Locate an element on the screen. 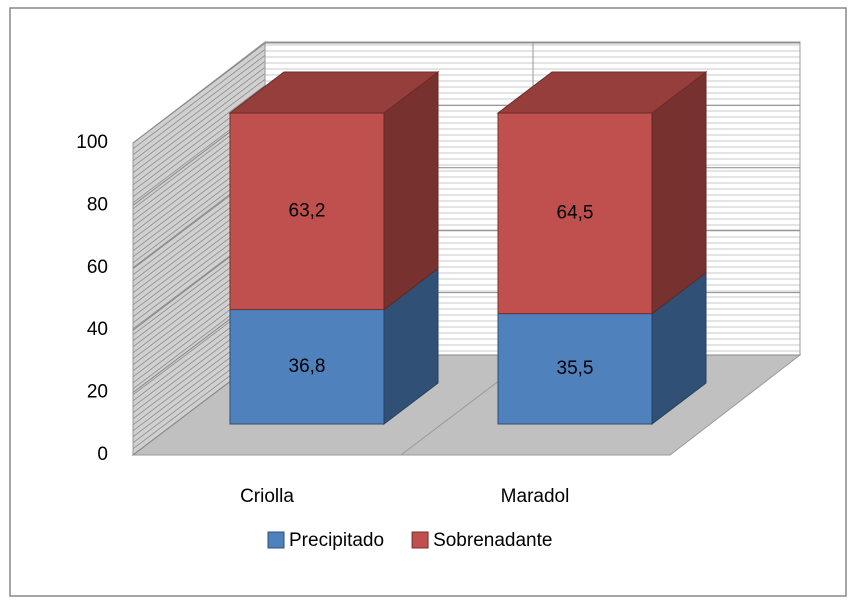  data-label: 35,5 is located at coordinates (575, 368).